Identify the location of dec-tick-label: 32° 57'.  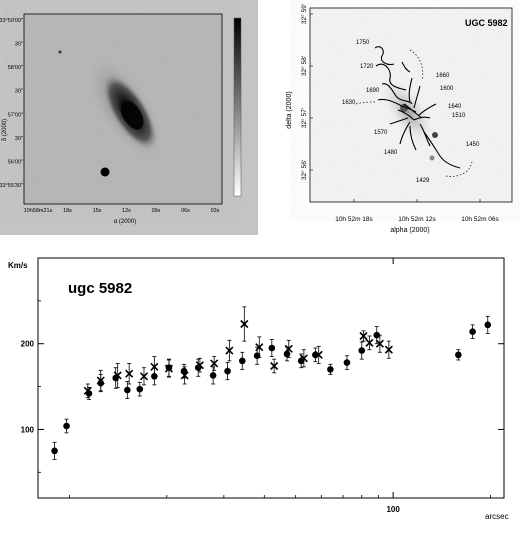
(304, 118).